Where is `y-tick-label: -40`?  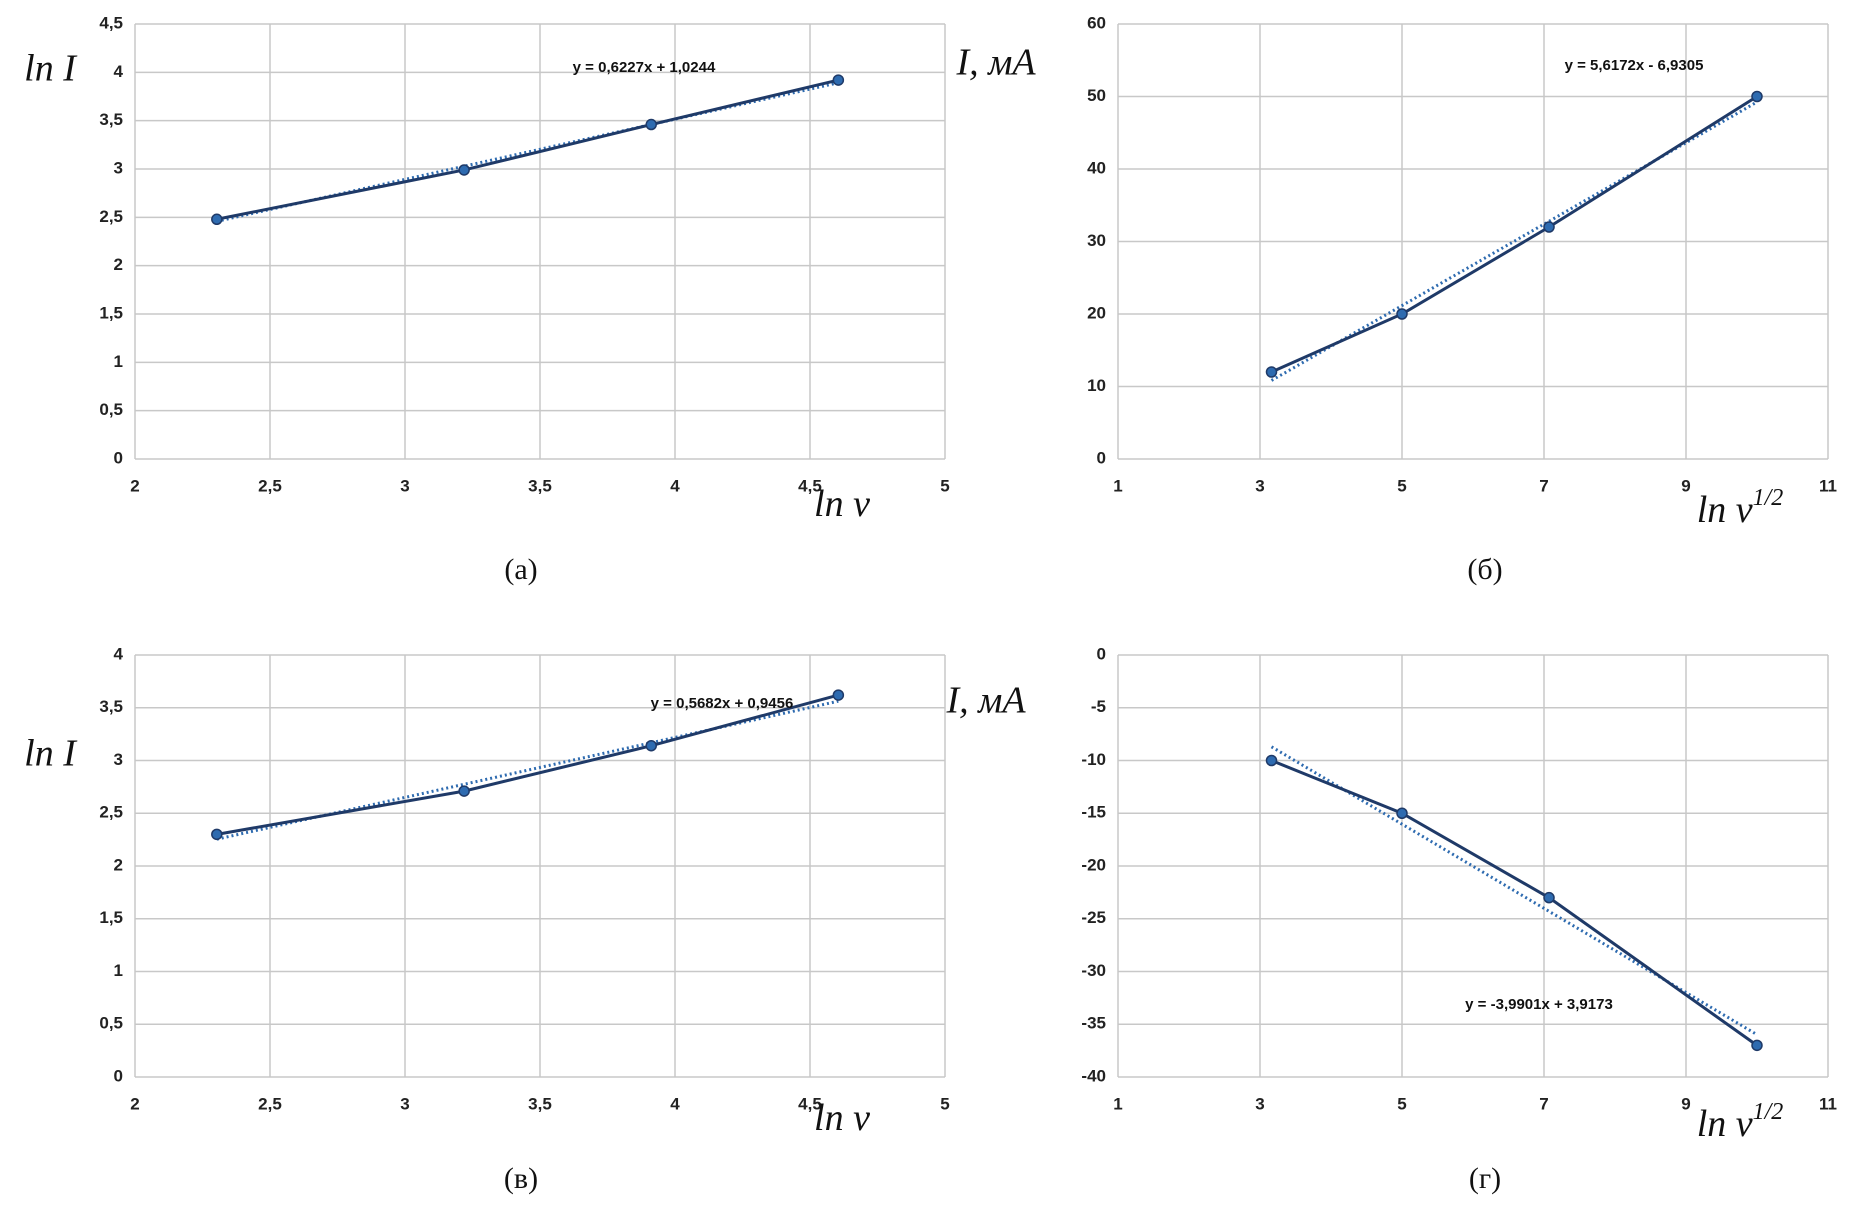
y-tick-label: -40 is located at coordinates (1093, 1075).